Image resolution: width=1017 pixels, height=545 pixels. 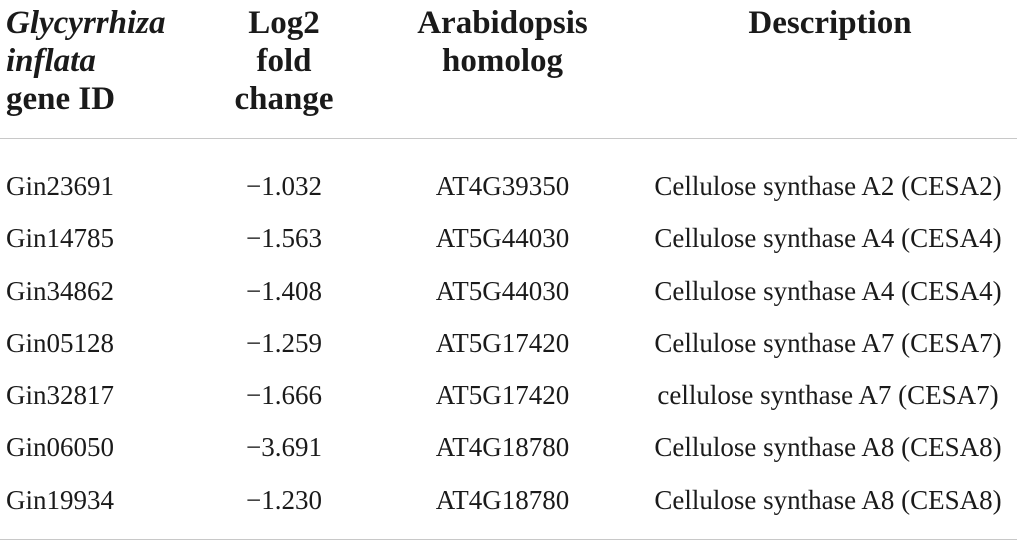 I want to click on cell-log2fc: −1.408, so click(x=284, y=290).